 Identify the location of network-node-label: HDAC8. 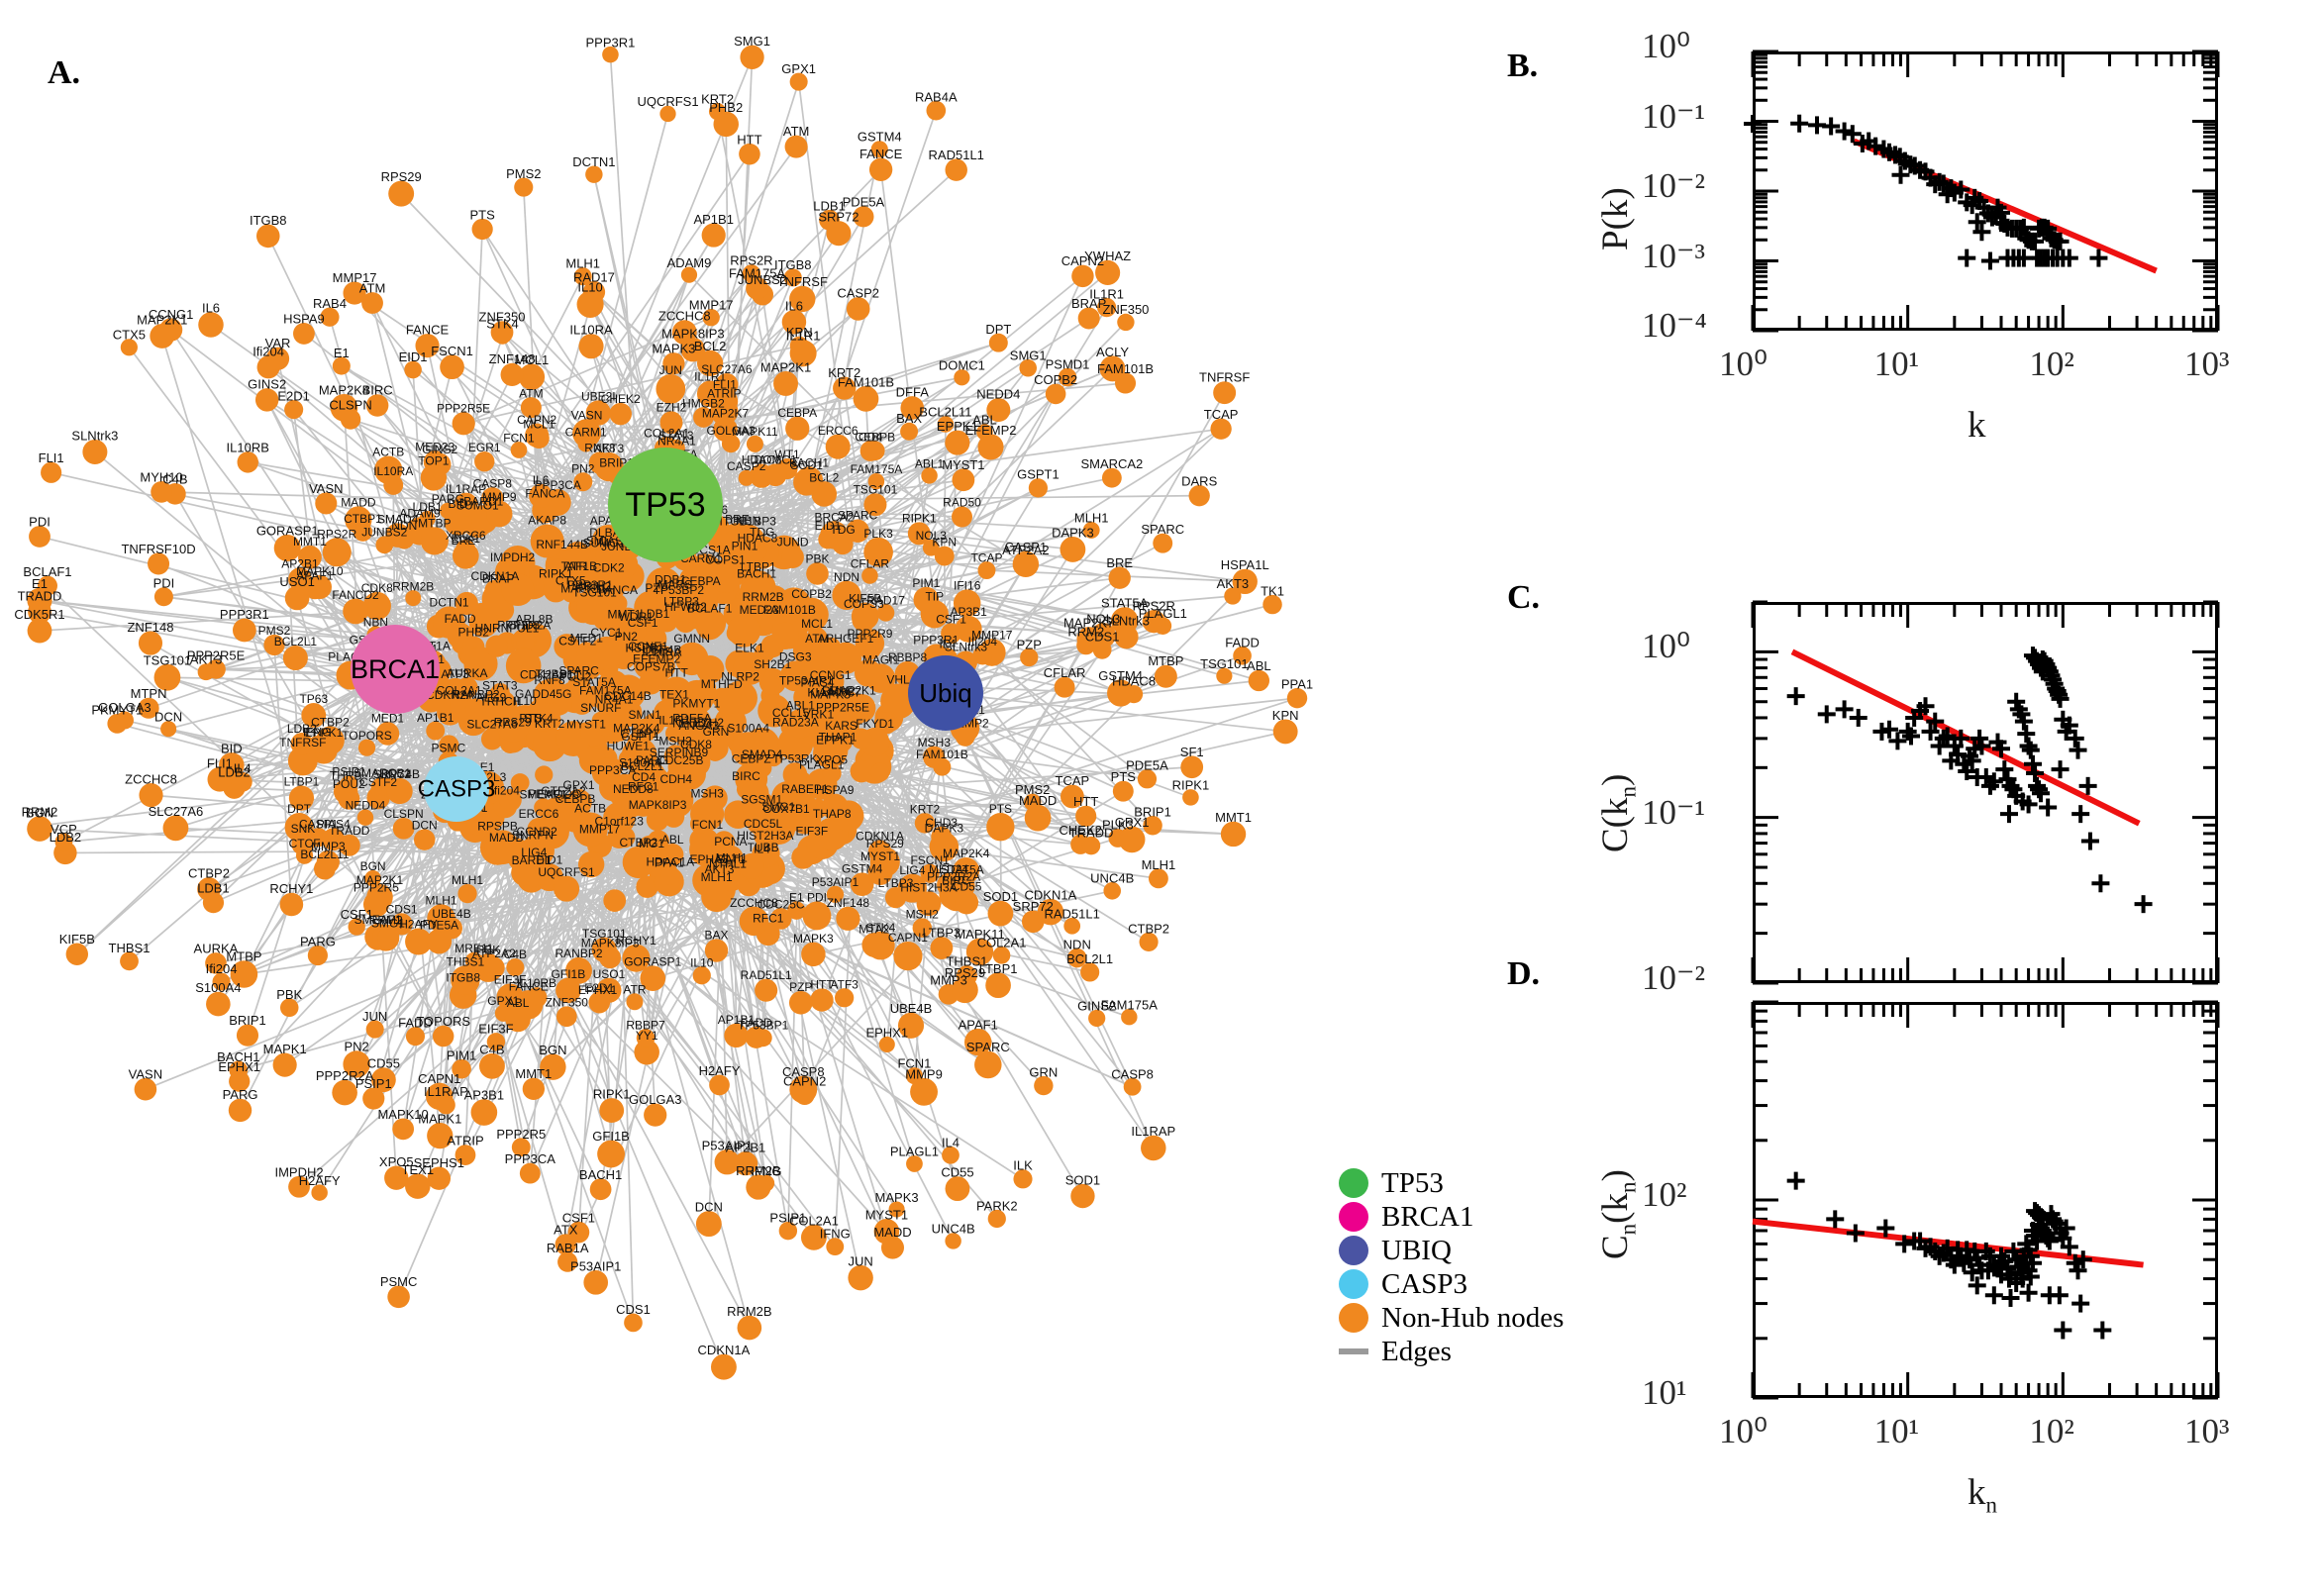
(762, 460).